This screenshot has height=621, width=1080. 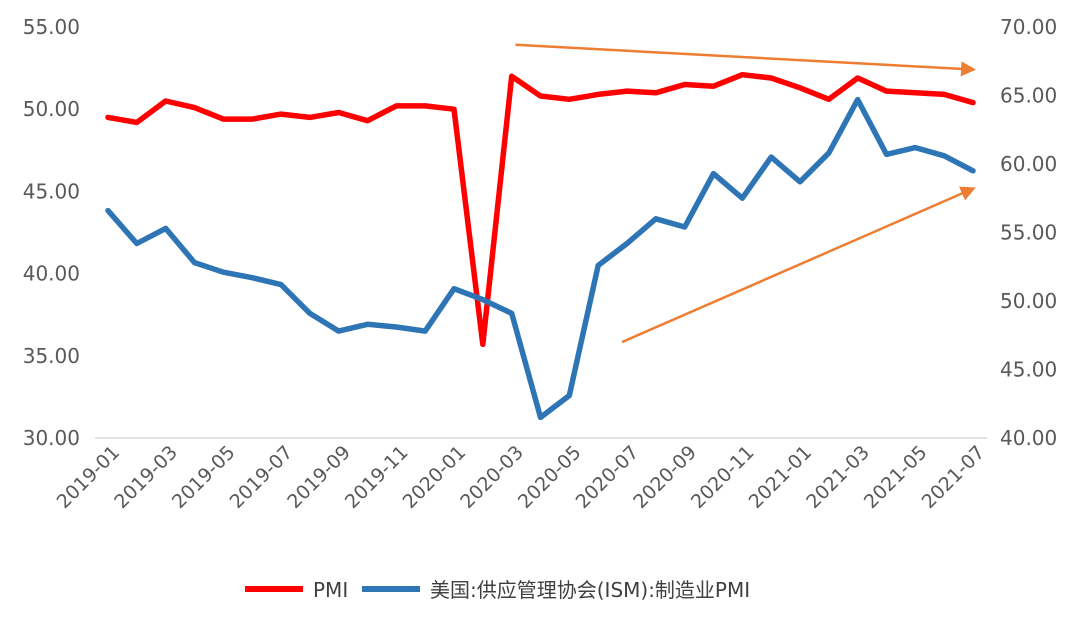 I want to click on x-tick-label: 2019-09, so click(x=319, y=477).